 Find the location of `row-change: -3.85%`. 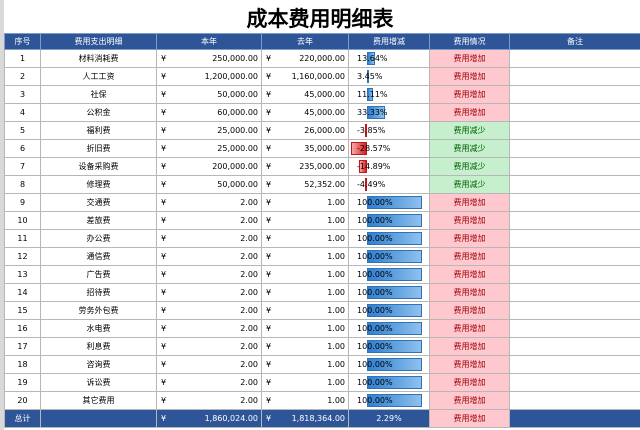

row-change: -3.85% is located at coordinates (389, 130).